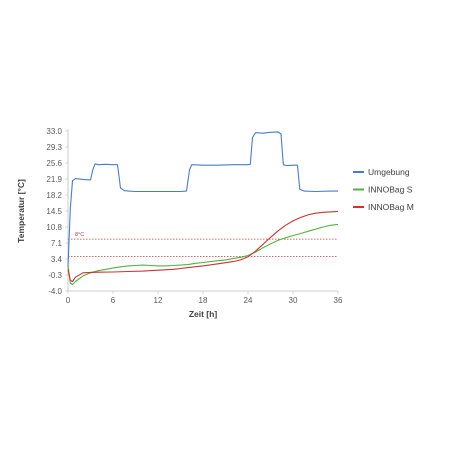 This screenshot has height=450, width=450. Describe the element at coordinates (55, 291) in the screenshot. I see `y-tick-label: -4.0` at that location.